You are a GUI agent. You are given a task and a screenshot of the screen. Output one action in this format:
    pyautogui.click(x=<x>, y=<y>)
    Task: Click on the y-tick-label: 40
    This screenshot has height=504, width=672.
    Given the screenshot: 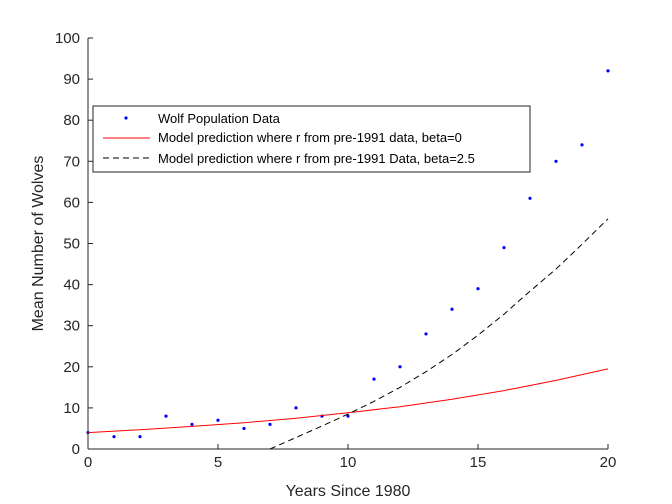 What is the action you would take?
    pyautogui.click(x=71, y=285)
    